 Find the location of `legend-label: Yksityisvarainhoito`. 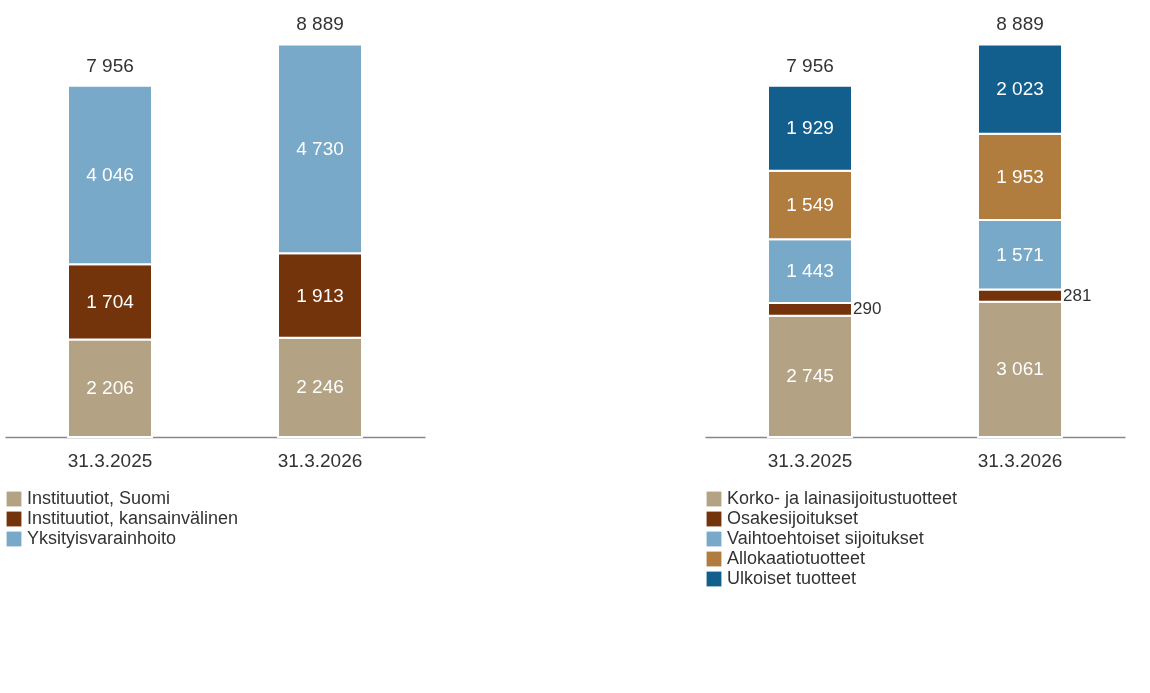

legend-label: Yksityisvarainhoito is located at coordinates (102, 538).